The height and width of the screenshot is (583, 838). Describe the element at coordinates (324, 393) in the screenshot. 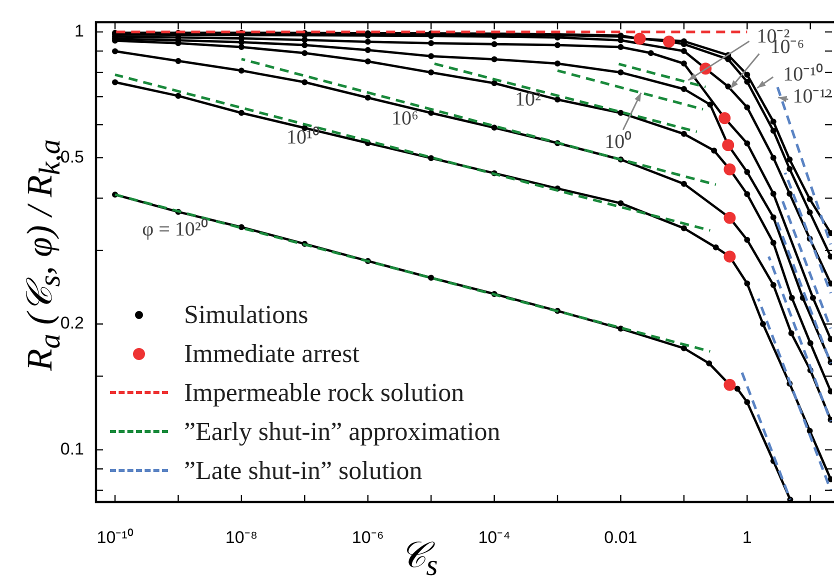

I see `legend-label: Impermeable rock solution` at that location.